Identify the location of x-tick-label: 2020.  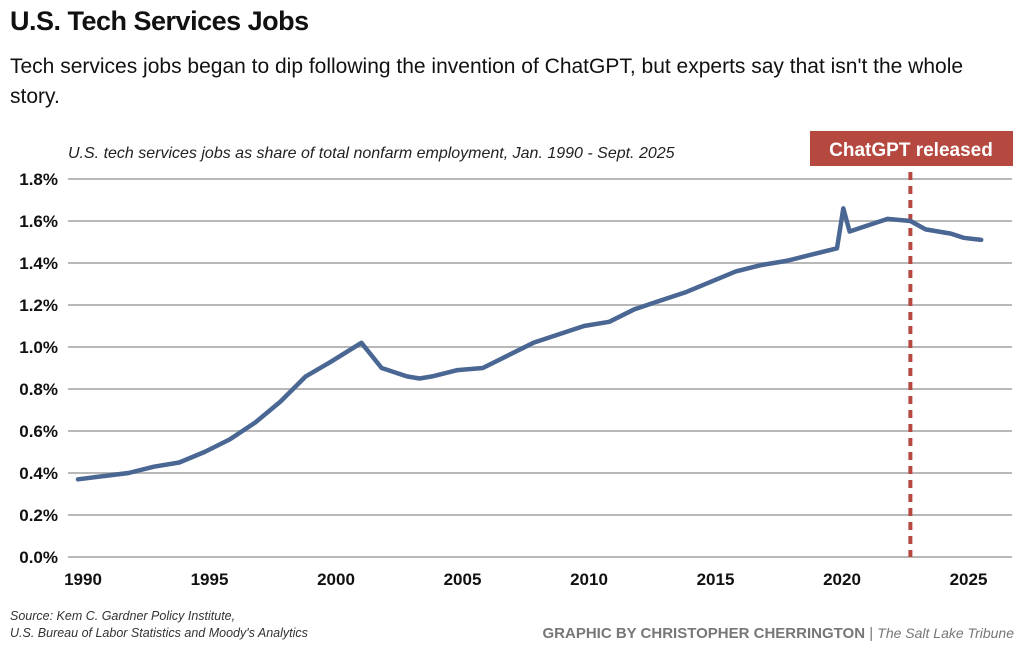
(842, 579).